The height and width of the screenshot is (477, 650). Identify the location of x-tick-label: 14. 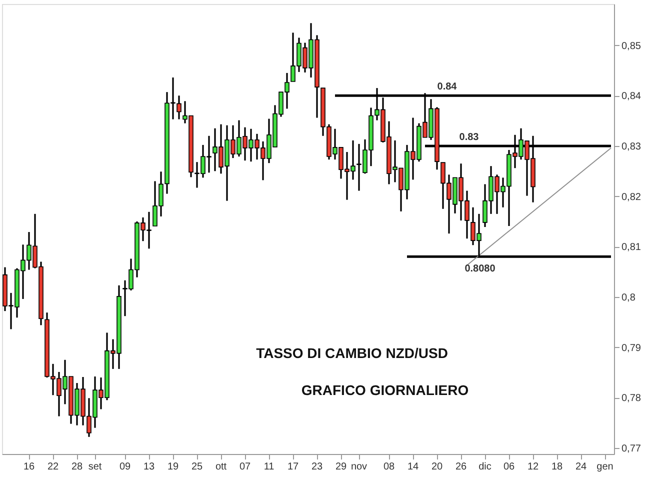
(413, 467).